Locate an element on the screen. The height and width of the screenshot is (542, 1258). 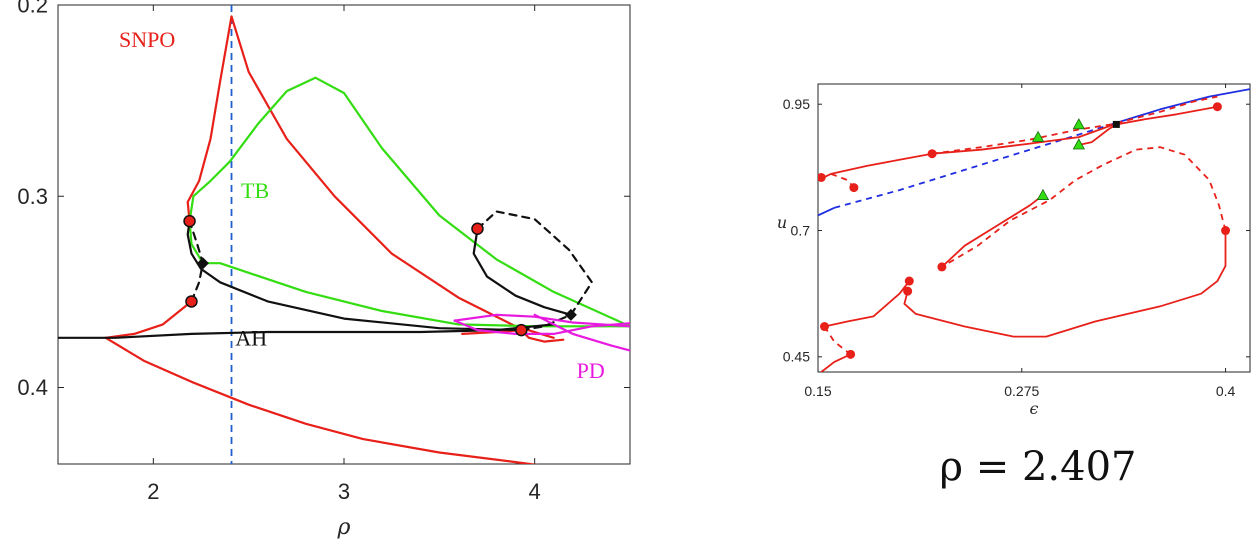
curve-label-3: PD is located at coordinates (591, 370).